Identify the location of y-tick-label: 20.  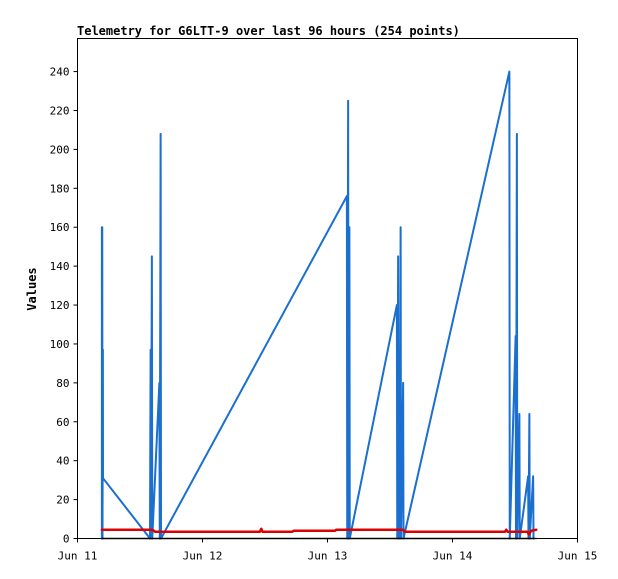
(62, 500).